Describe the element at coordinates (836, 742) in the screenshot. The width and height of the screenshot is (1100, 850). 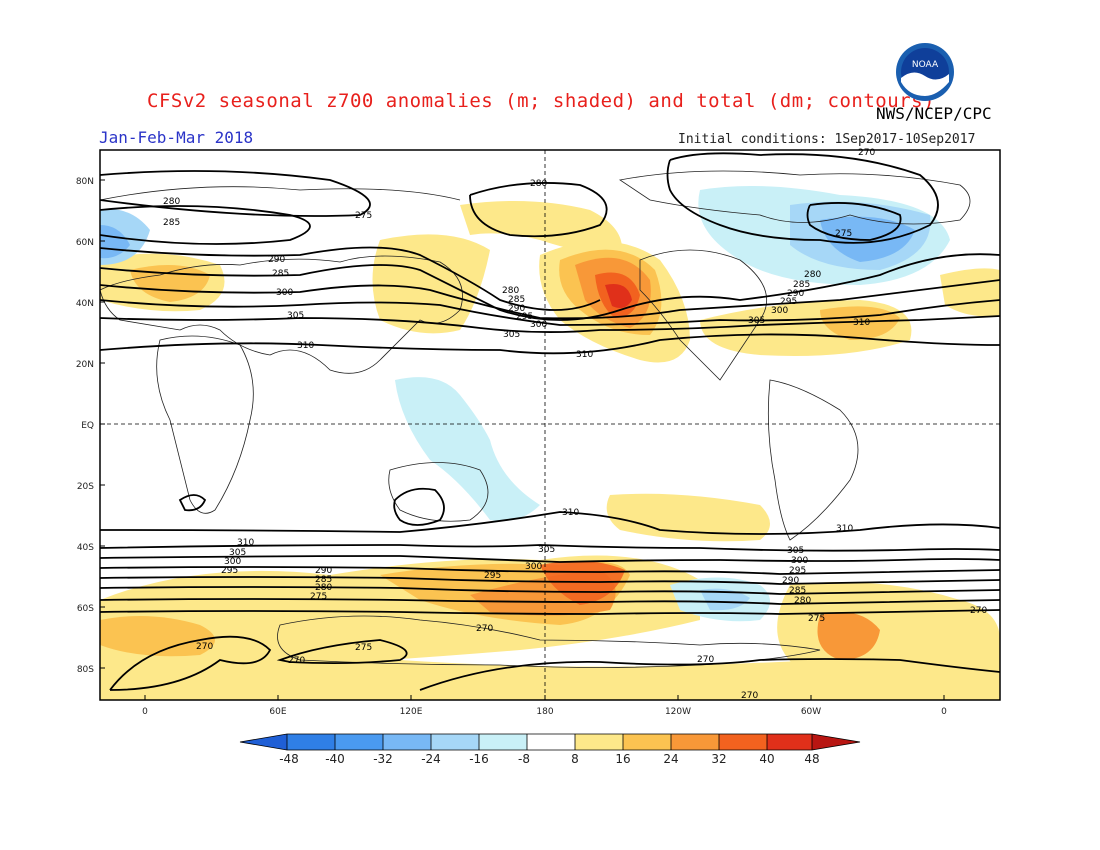
I see `colorbar-high-arrow` at that location.